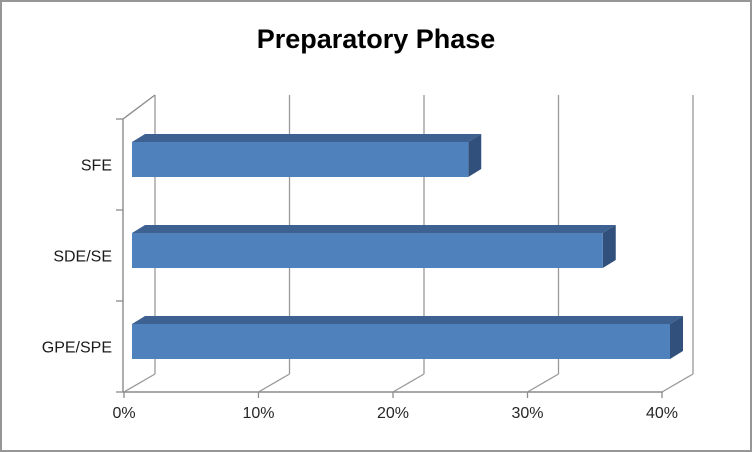 This screenshot has width=752, height=452. I want to click on gridline-floor-20%, so click(408, 383).